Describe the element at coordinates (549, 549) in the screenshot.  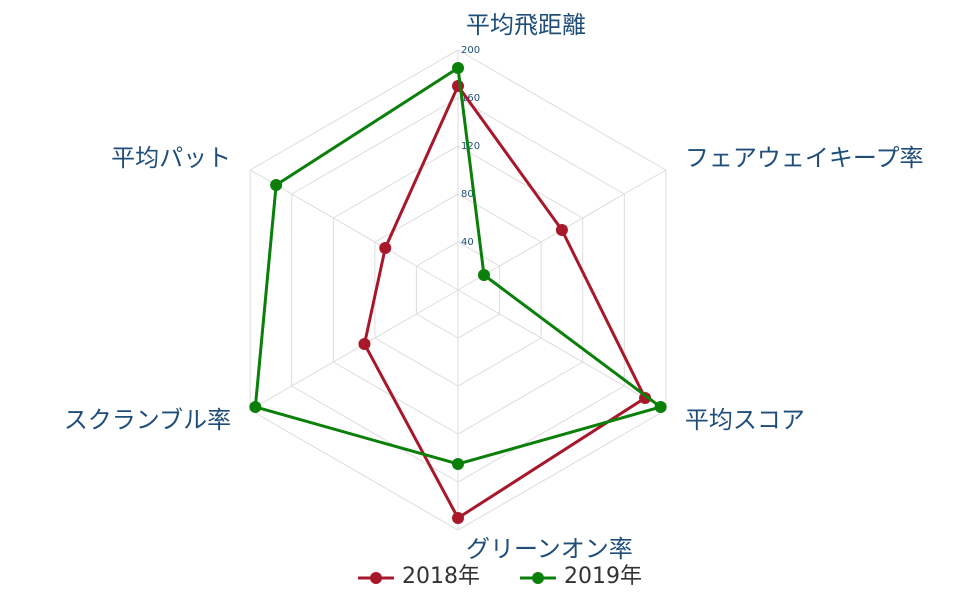
I see `axis-label: グリーンオン率` at that location.